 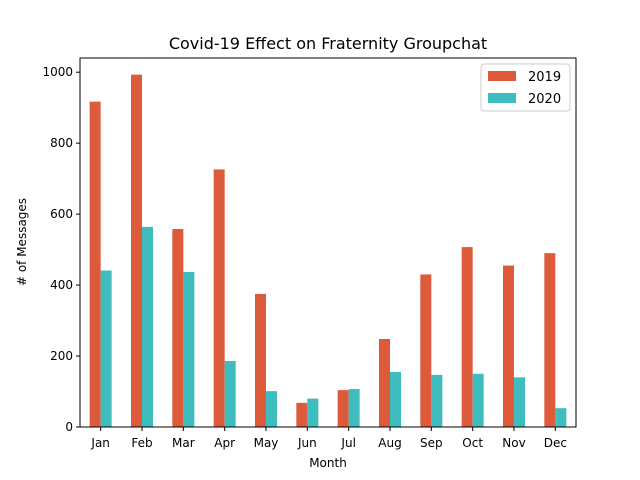 I want to click on legend-label-2020: 2020, so click(x=544, y=99).